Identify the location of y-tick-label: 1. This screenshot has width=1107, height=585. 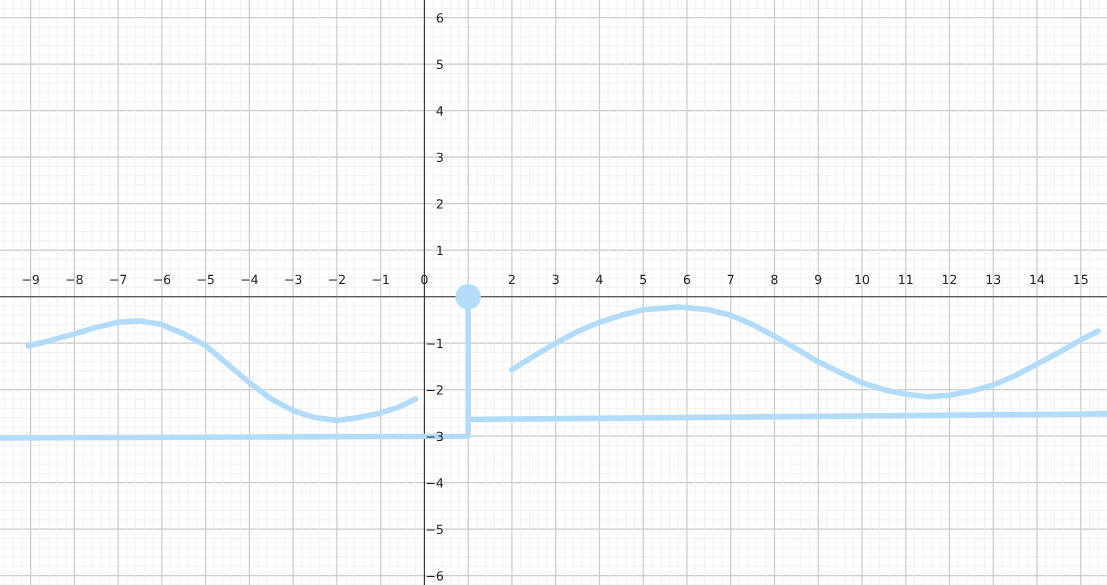
(440, 250).